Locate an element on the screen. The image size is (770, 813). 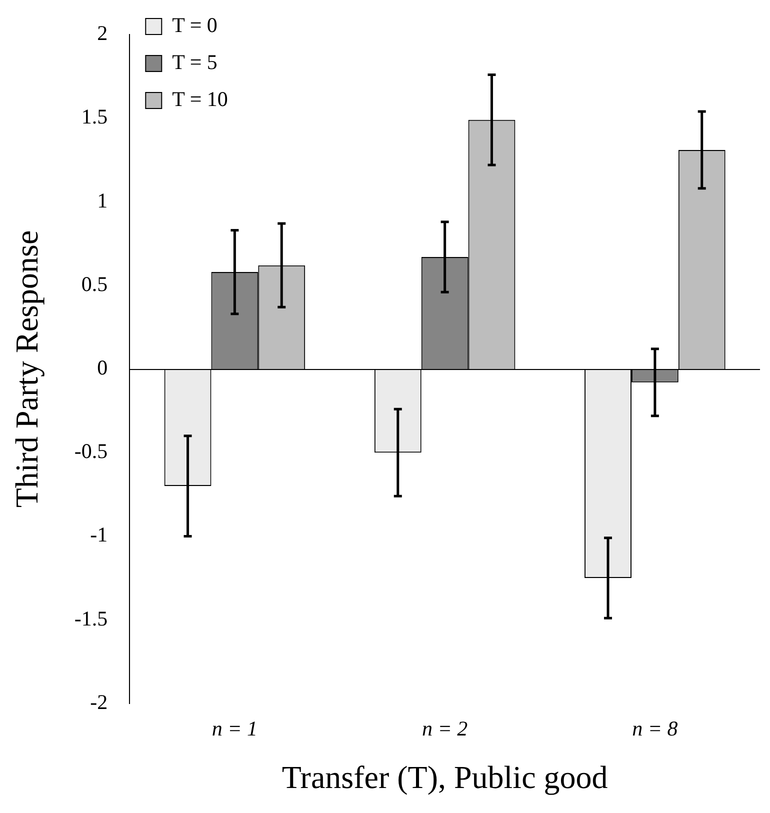
y-tick-label: -1.5 is located at coordinates (91, 618).